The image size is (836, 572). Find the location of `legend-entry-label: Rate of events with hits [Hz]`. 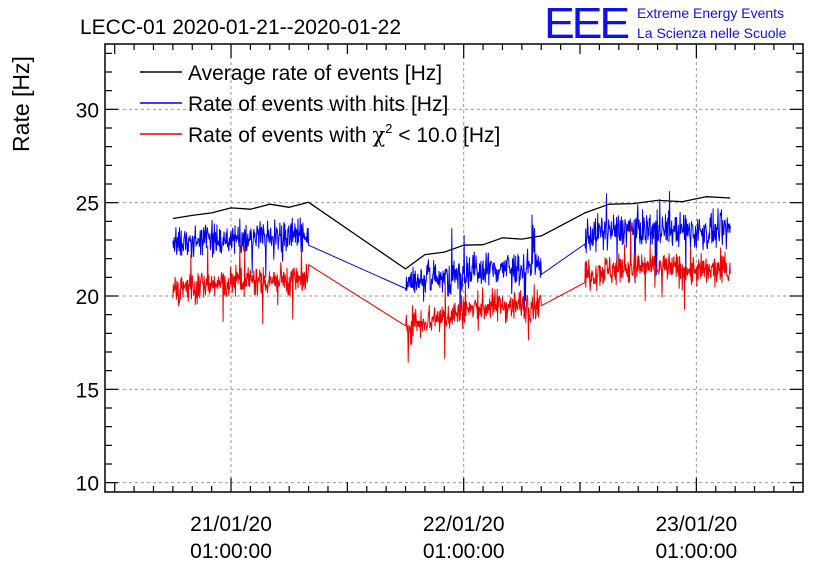

legend-entry-label: Rate of events with hits [Hz] is located at coordinates (318, 104).